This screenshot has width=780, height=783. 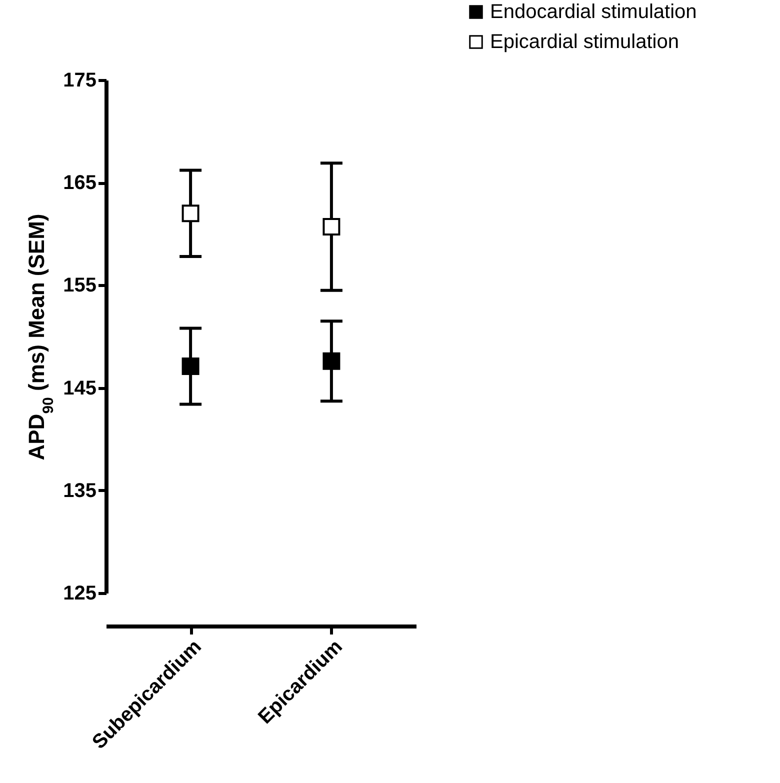 I want to click on y-tick-label: 125, so click(x=79, y=593).